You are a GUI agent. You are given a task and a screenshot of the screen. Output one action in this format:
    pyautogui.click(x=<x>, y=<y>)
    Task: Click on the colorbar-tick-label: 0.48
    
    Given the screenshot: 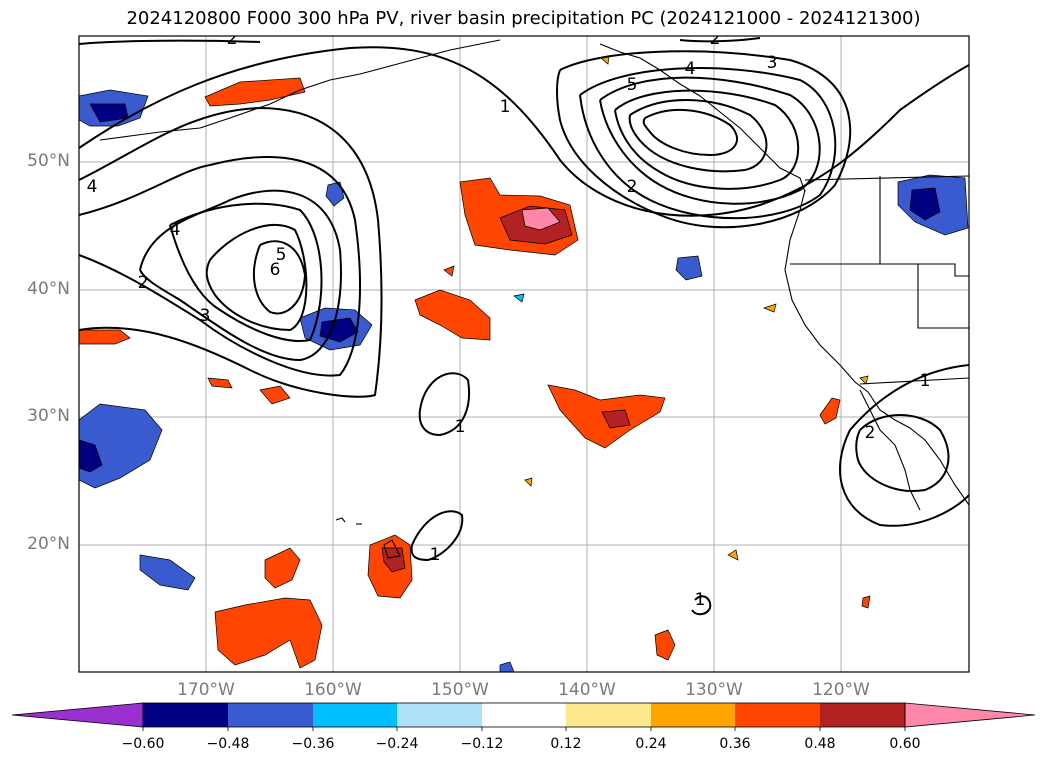 What is the action you would take?
    pyautogui.click(x=820, y=744)
    